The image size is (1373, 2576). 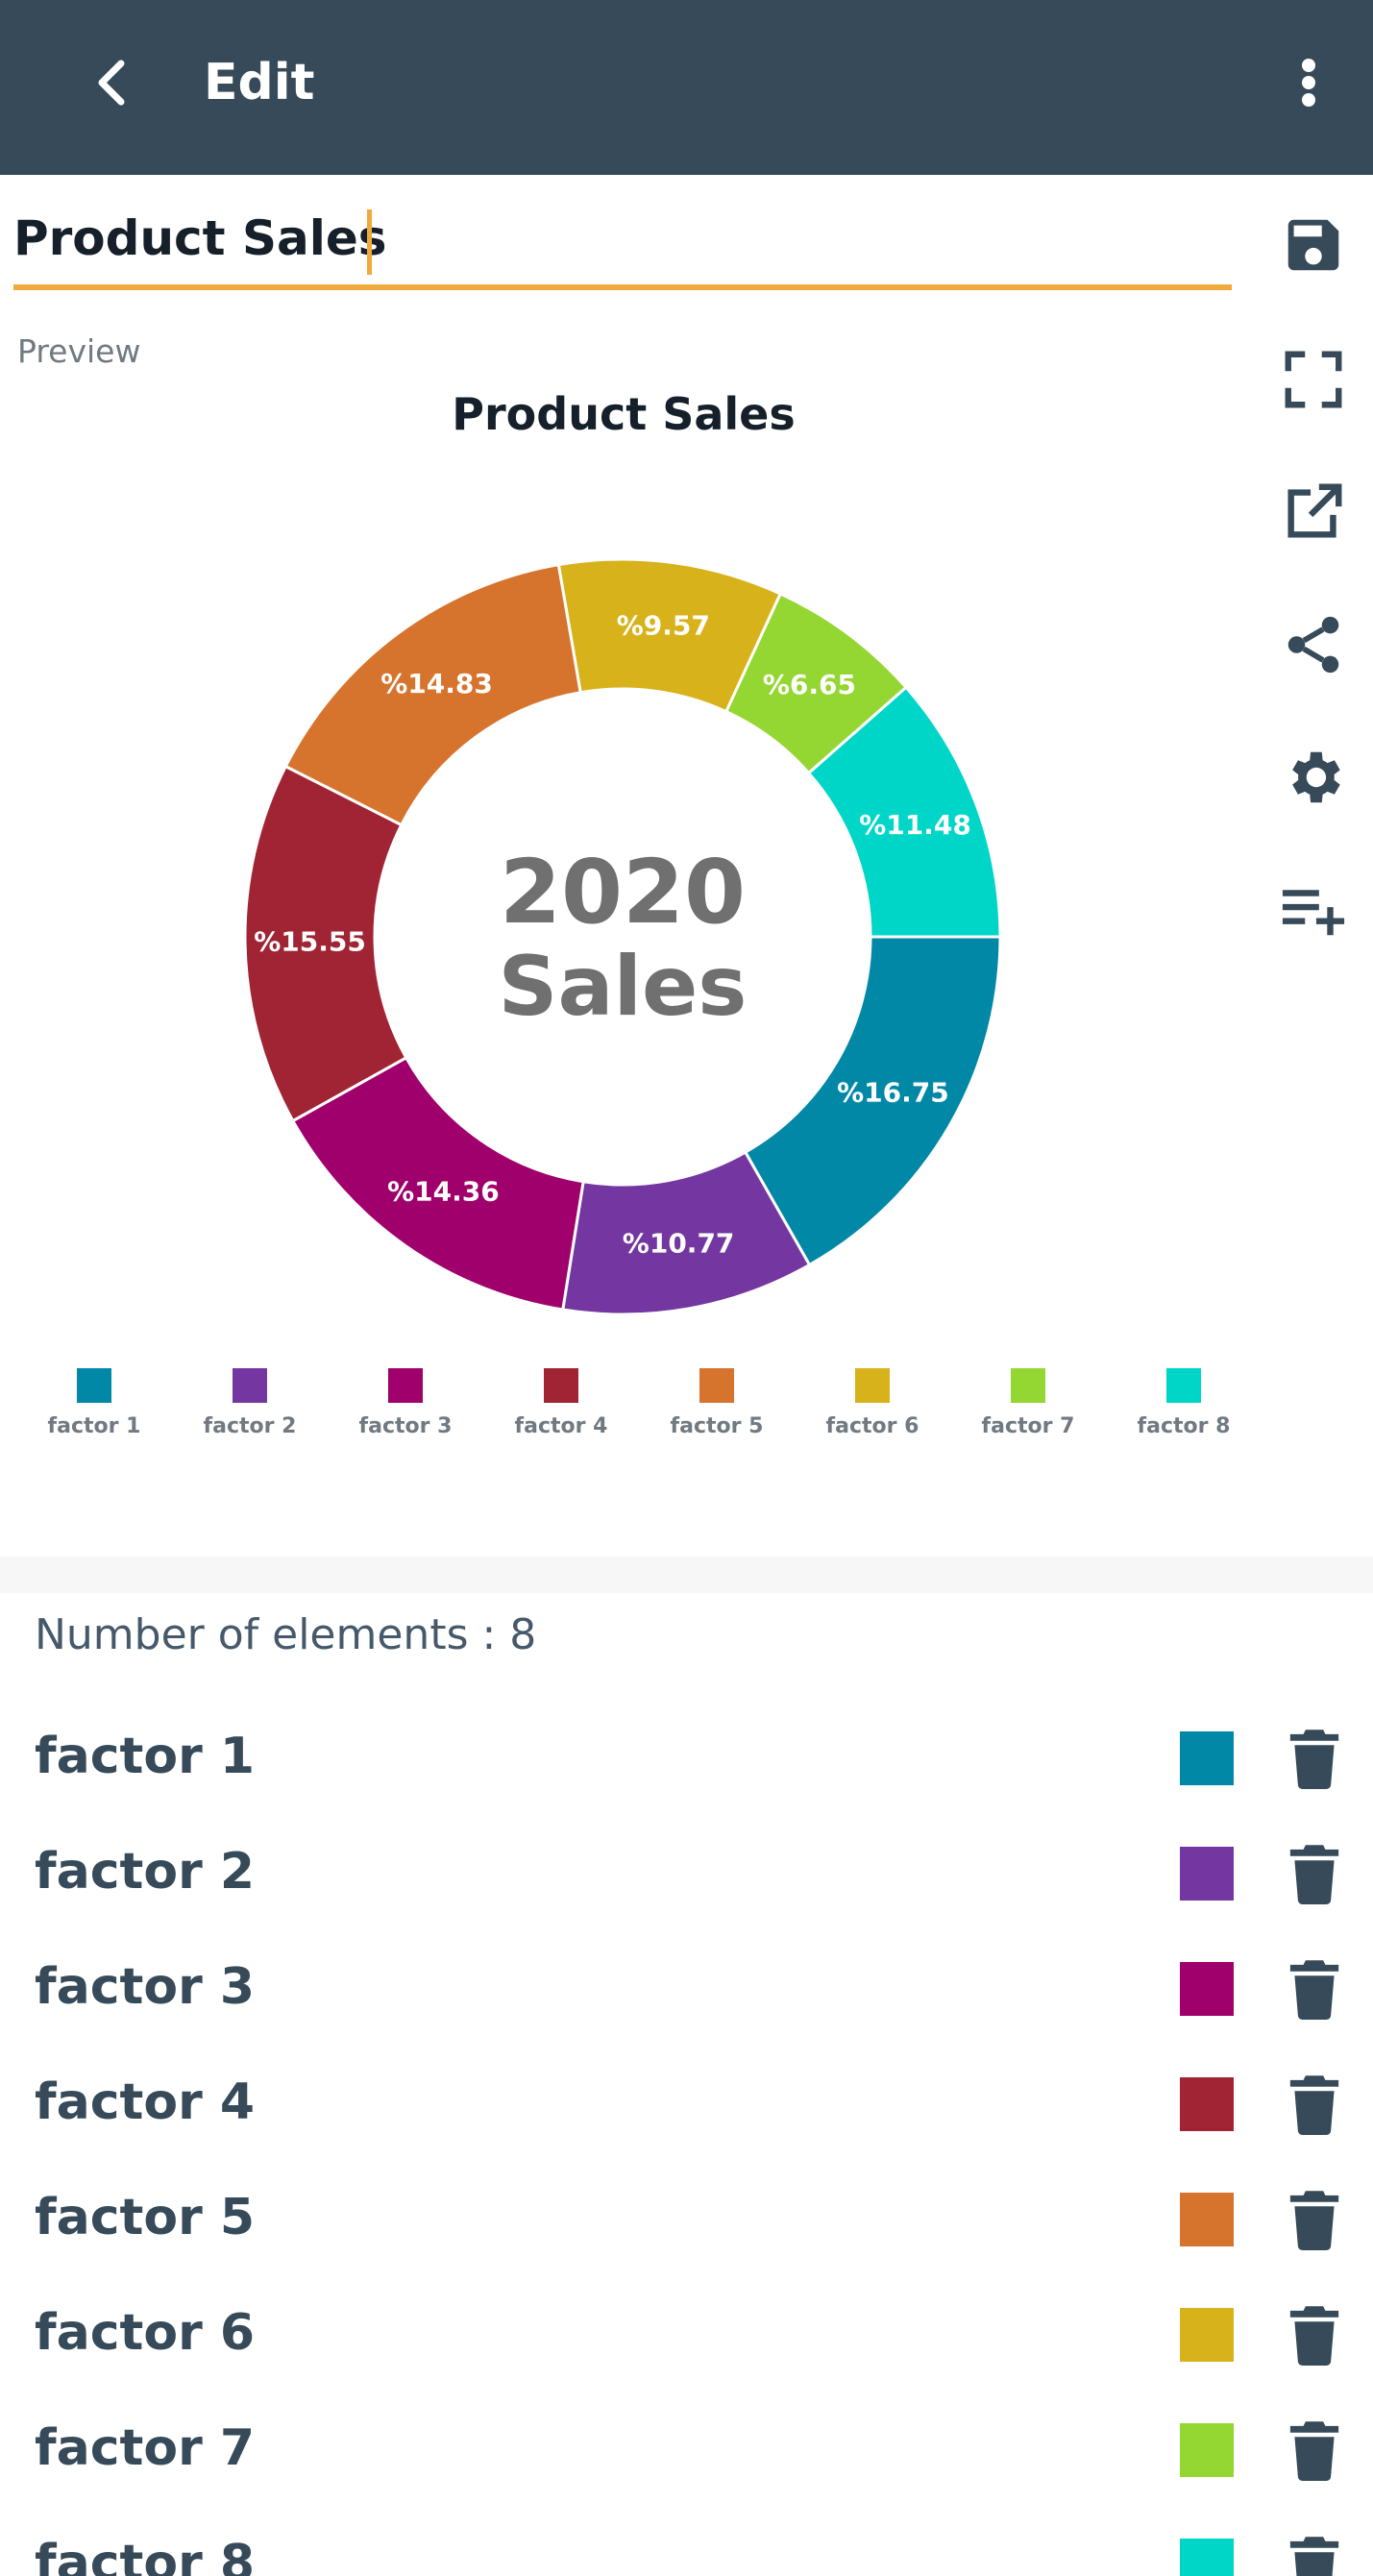 I want to click on list-item: factor 8, so click(x=686, y=2543).